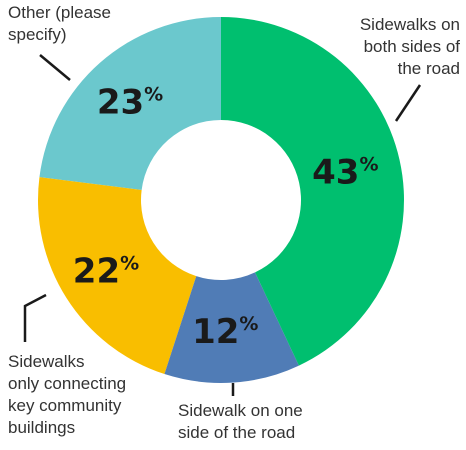  What do you see at coordinates (240, 421) in the screenshot?
I see `category-label: Sidewalk on one side of the road` at bounding box center [240, 421].